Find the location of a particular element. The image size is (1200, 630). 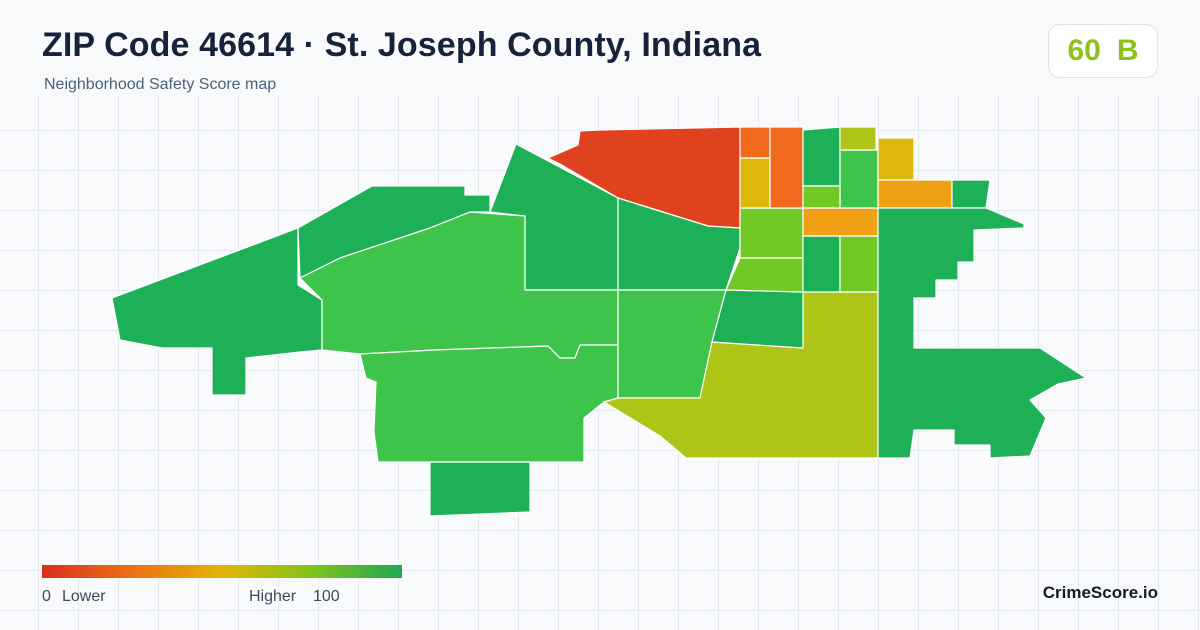

map-region-north-green is located at coordinates (859, 179).